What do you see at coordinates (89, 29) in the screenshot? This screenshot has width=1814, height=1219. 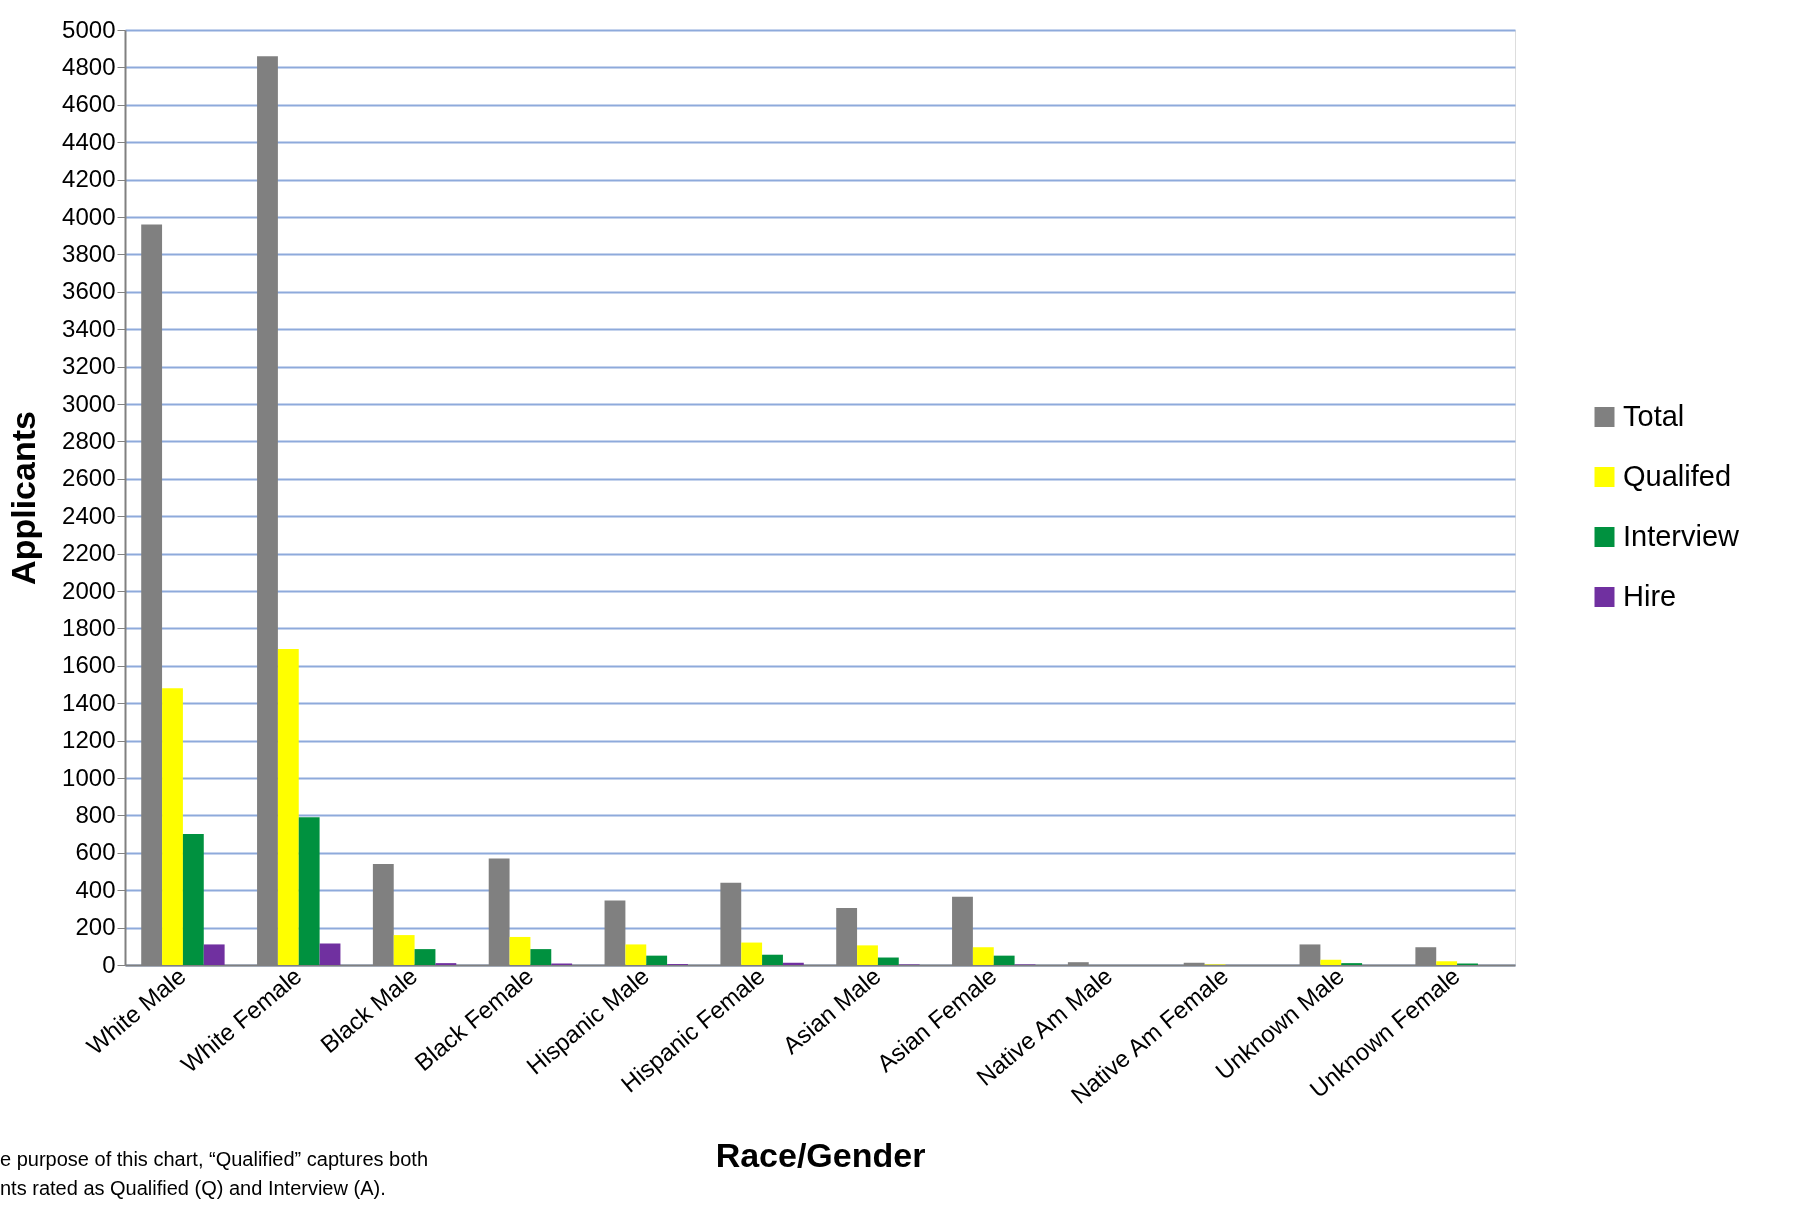 I see `y-tick-label: 5000` at bounding box center [89, 29].